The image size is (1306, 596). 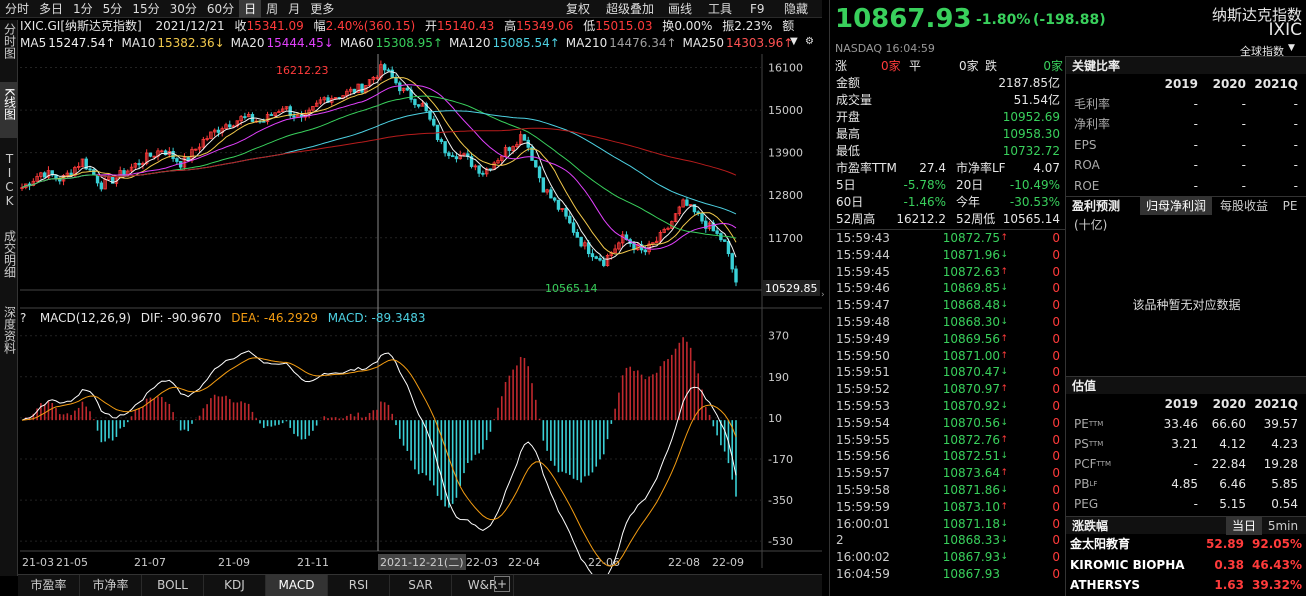 What do you see at coordinates (85, 318) in the screenshot?
I see `macd-title: MACD(12,26,9)` at bounding box center [85, 318].